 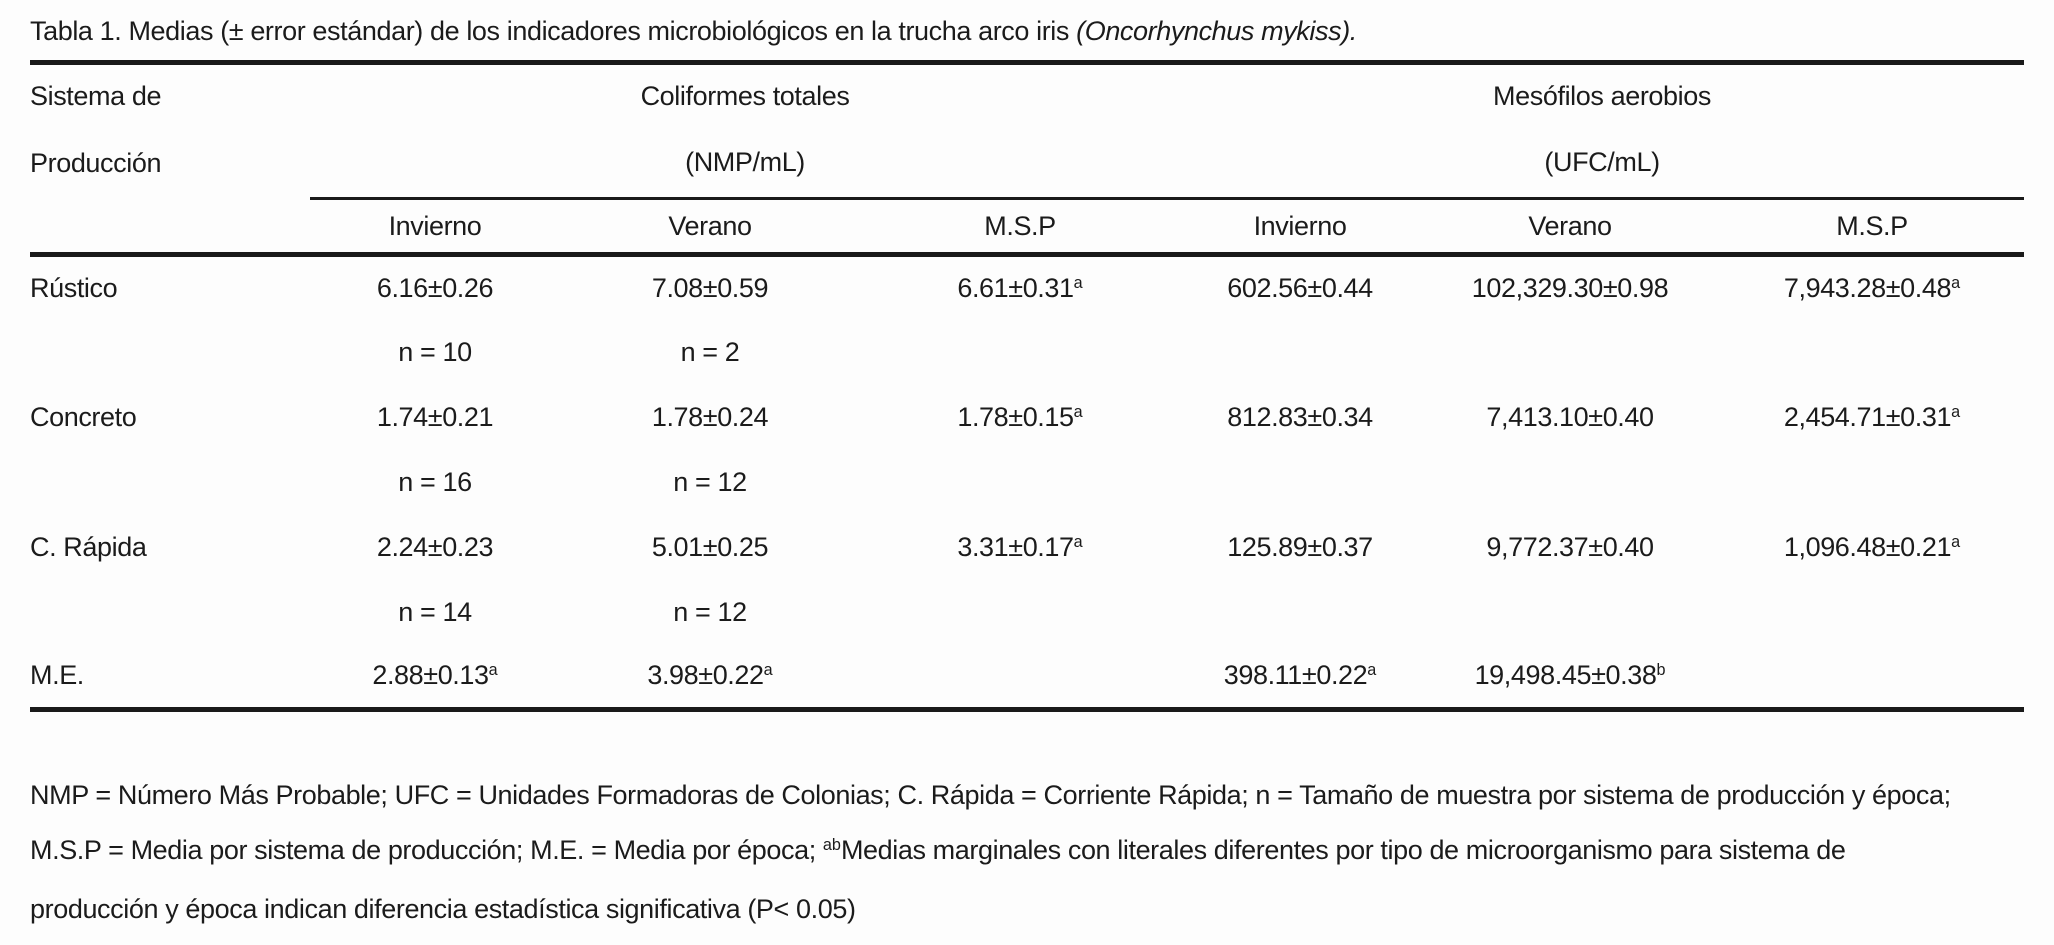 What do you see at coordinates (1661, 670) in the screenshot?
I see `significance-superscript: b` at bounding box center [1661, 670].